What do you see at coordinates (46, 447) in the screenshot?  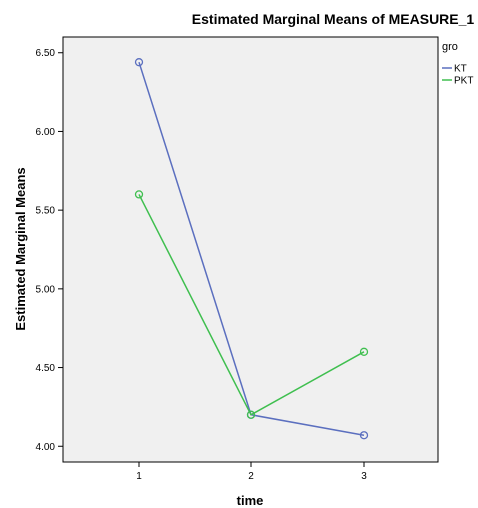 I see `y-tick-label: 4.00` at bounding box center [46, 447].